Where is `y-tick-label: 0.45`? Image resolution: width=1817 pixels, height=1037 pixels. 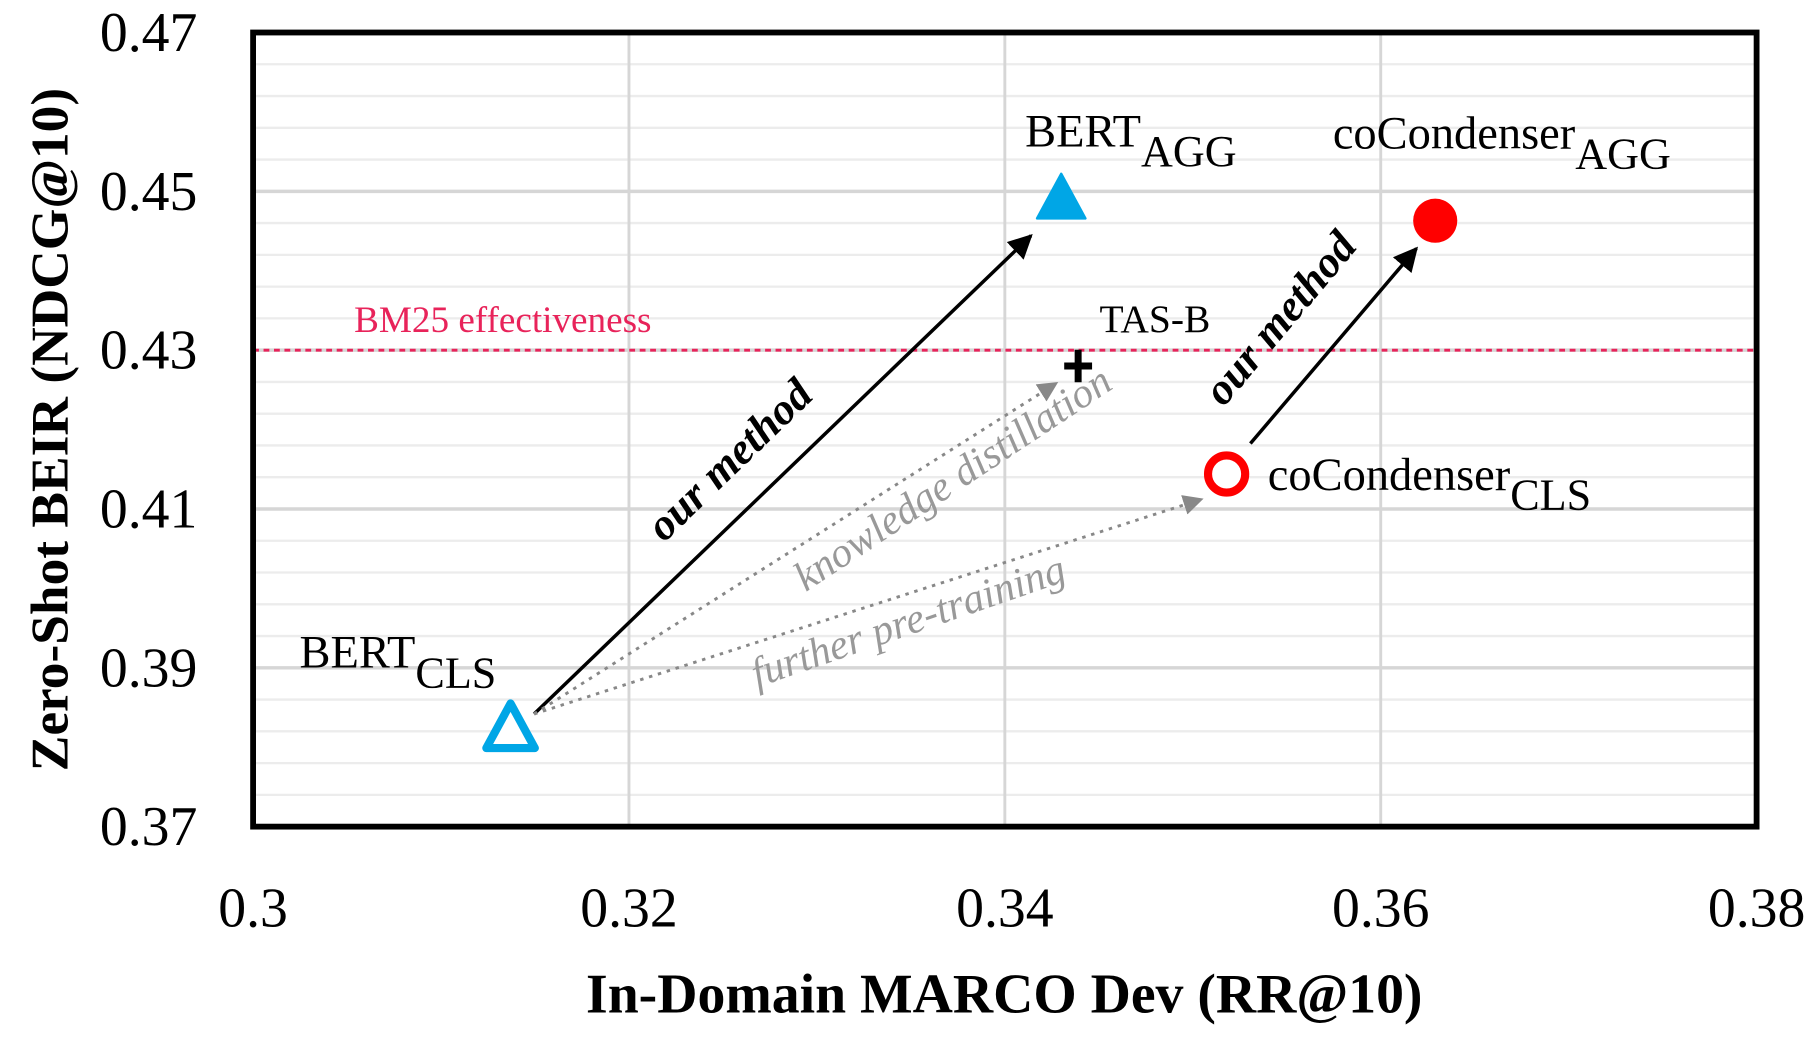 y-tick-label: 0.45 is located at coordinates (149, 192).